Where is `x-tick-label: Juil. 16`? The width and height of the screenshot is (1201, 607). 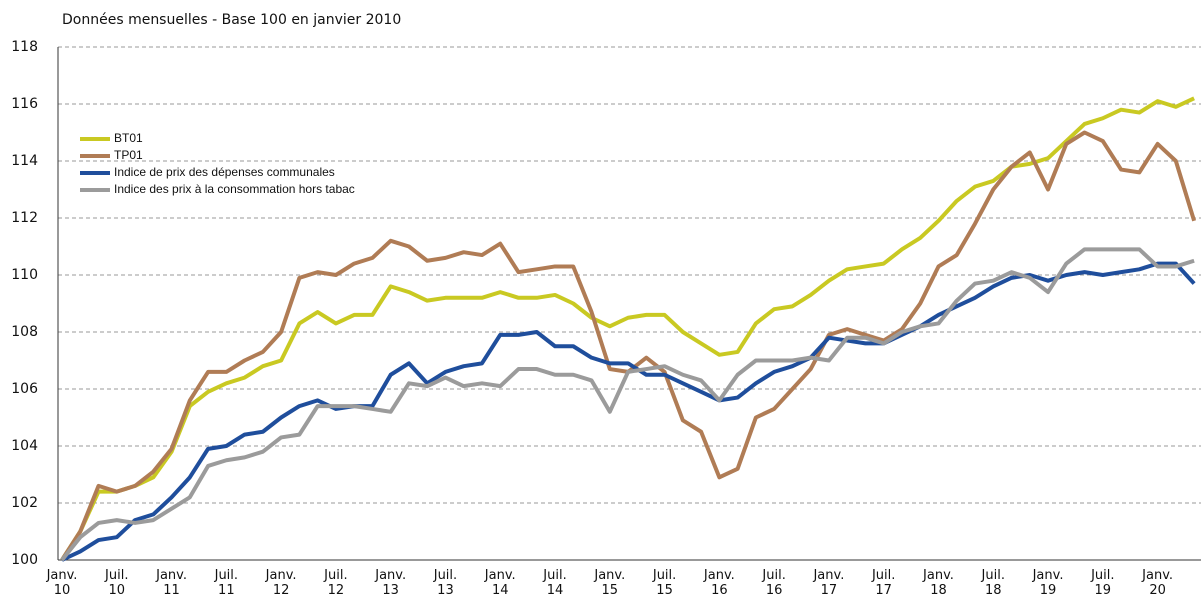
x-tick-label: Juil. 16 is located at coordinates (774, 583).